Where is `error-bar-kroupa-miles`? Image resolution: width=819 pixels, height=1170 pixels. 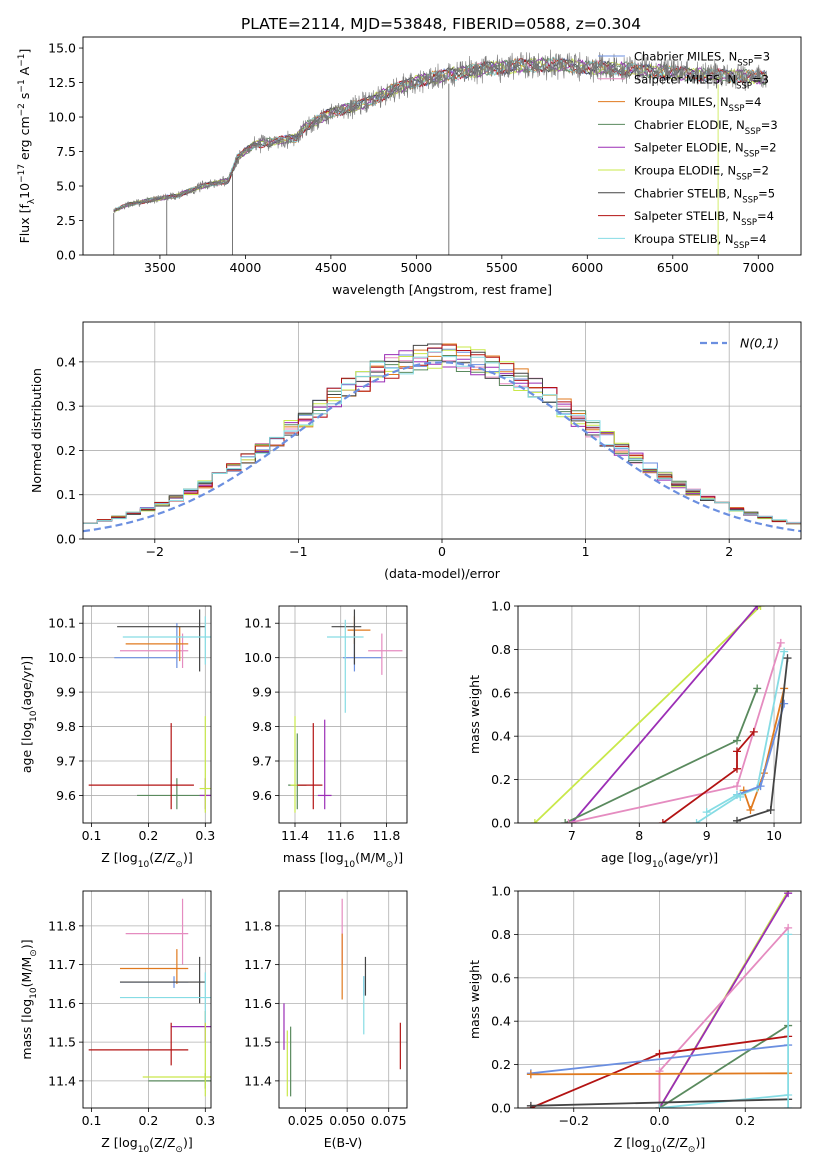 error-bar-kroupa-miles is located at coordinates (157, 644).